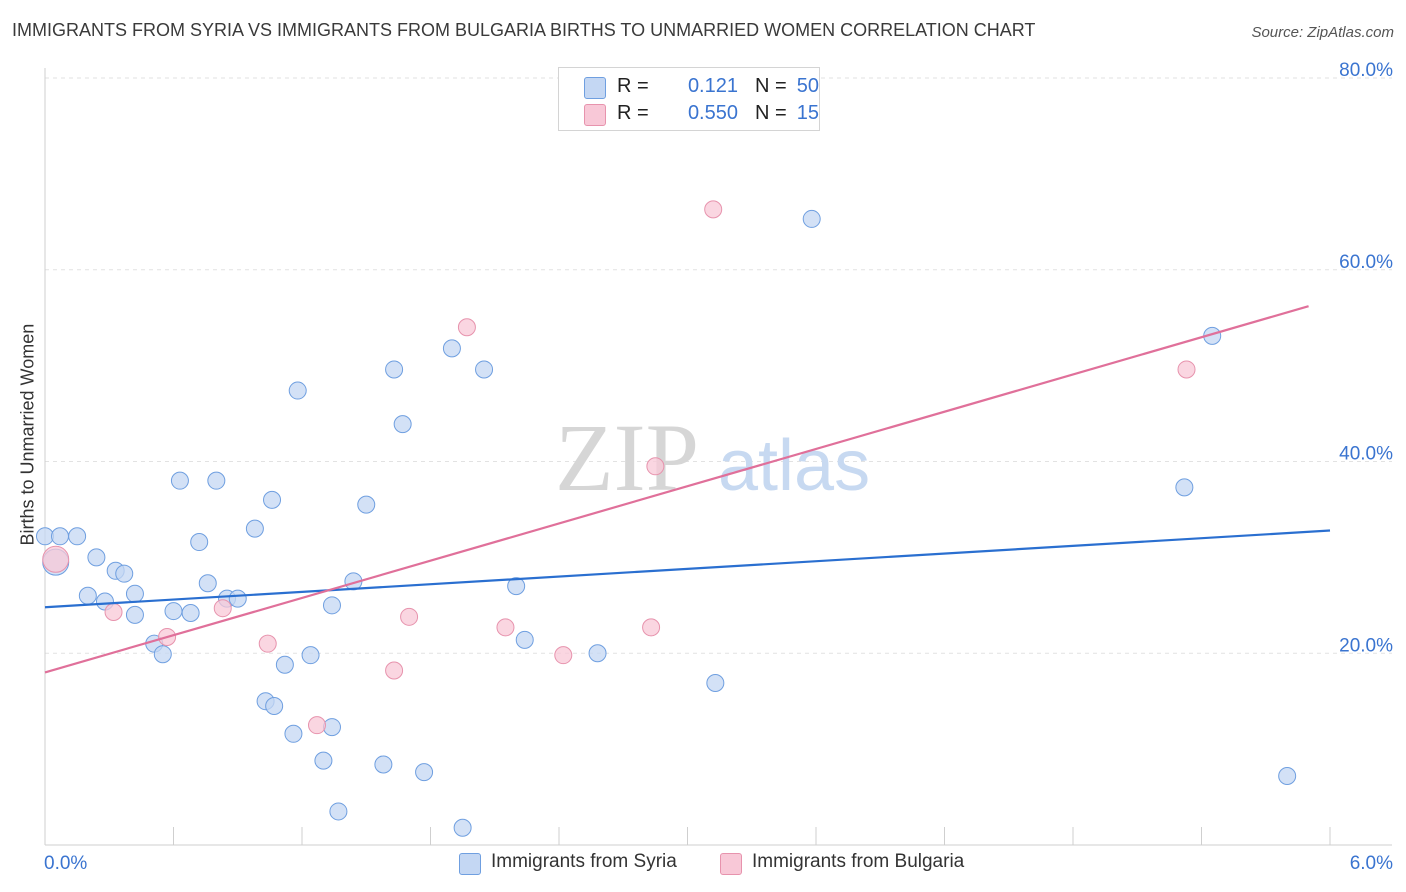 The image size is (1406, 892). Describe the element at coordinates (712, 457) in the screenshot. I see `watermark: ZIP atlas` at that location.